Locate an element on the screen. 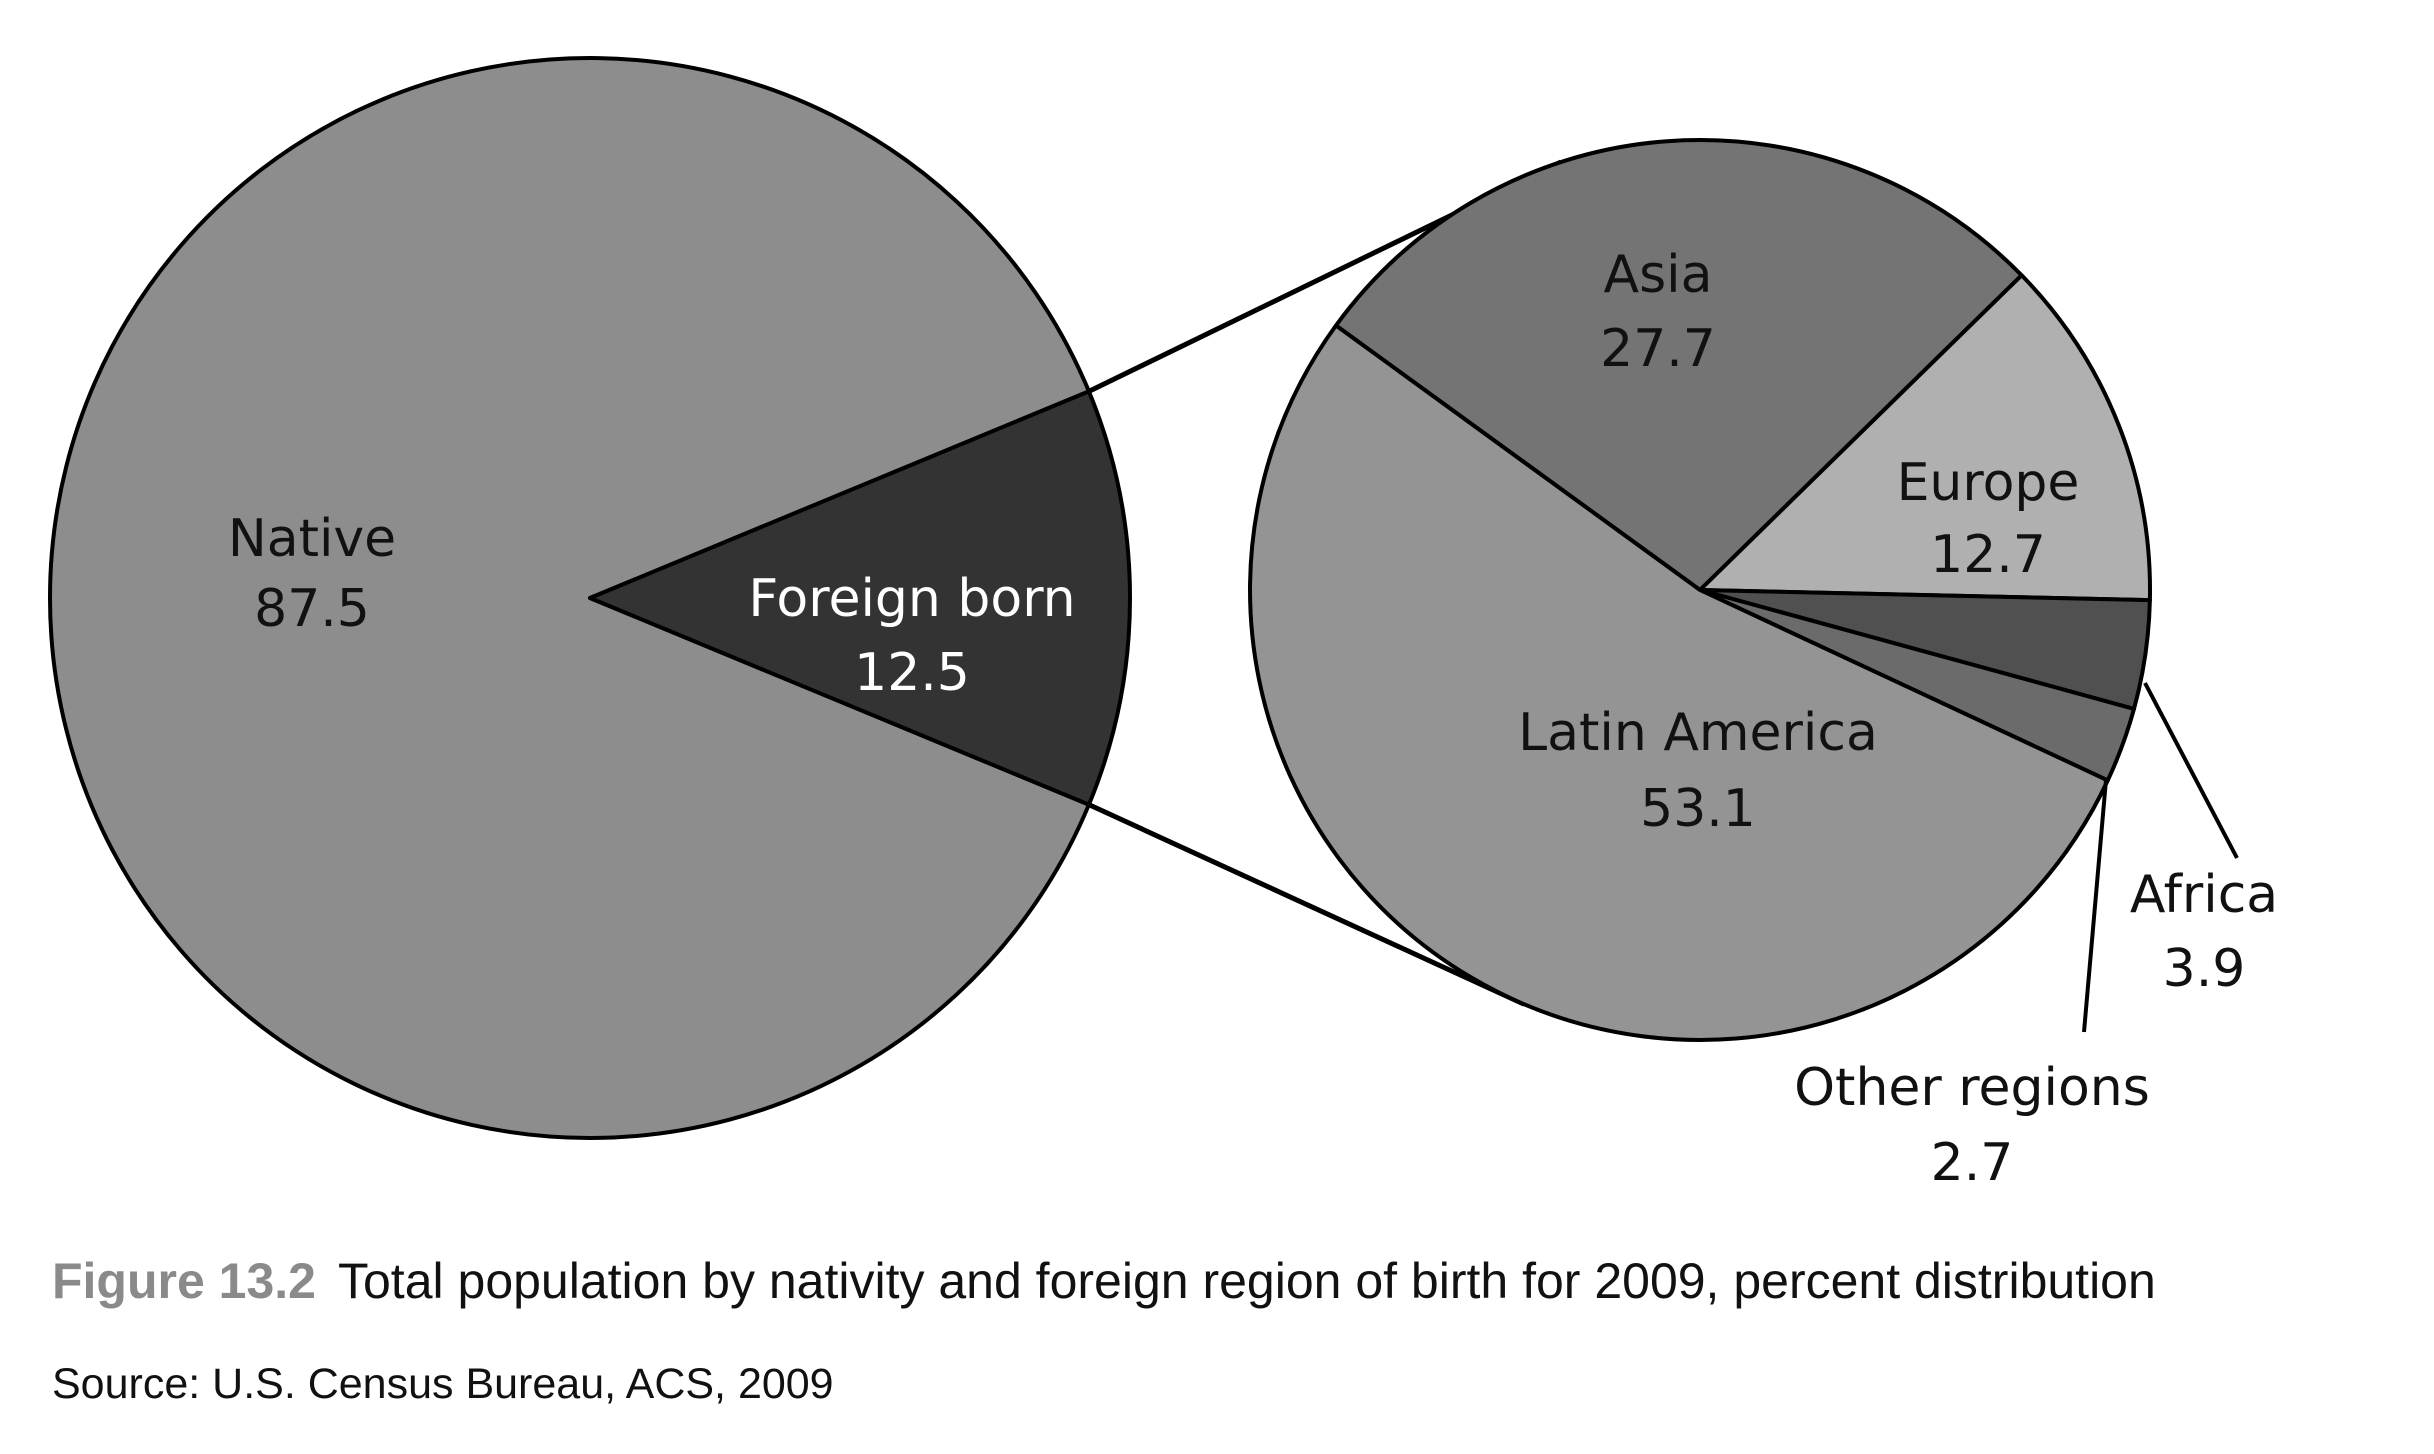 The image size is (2434, 1454). connector-line-bottom is located at coordinates (1306, 904).